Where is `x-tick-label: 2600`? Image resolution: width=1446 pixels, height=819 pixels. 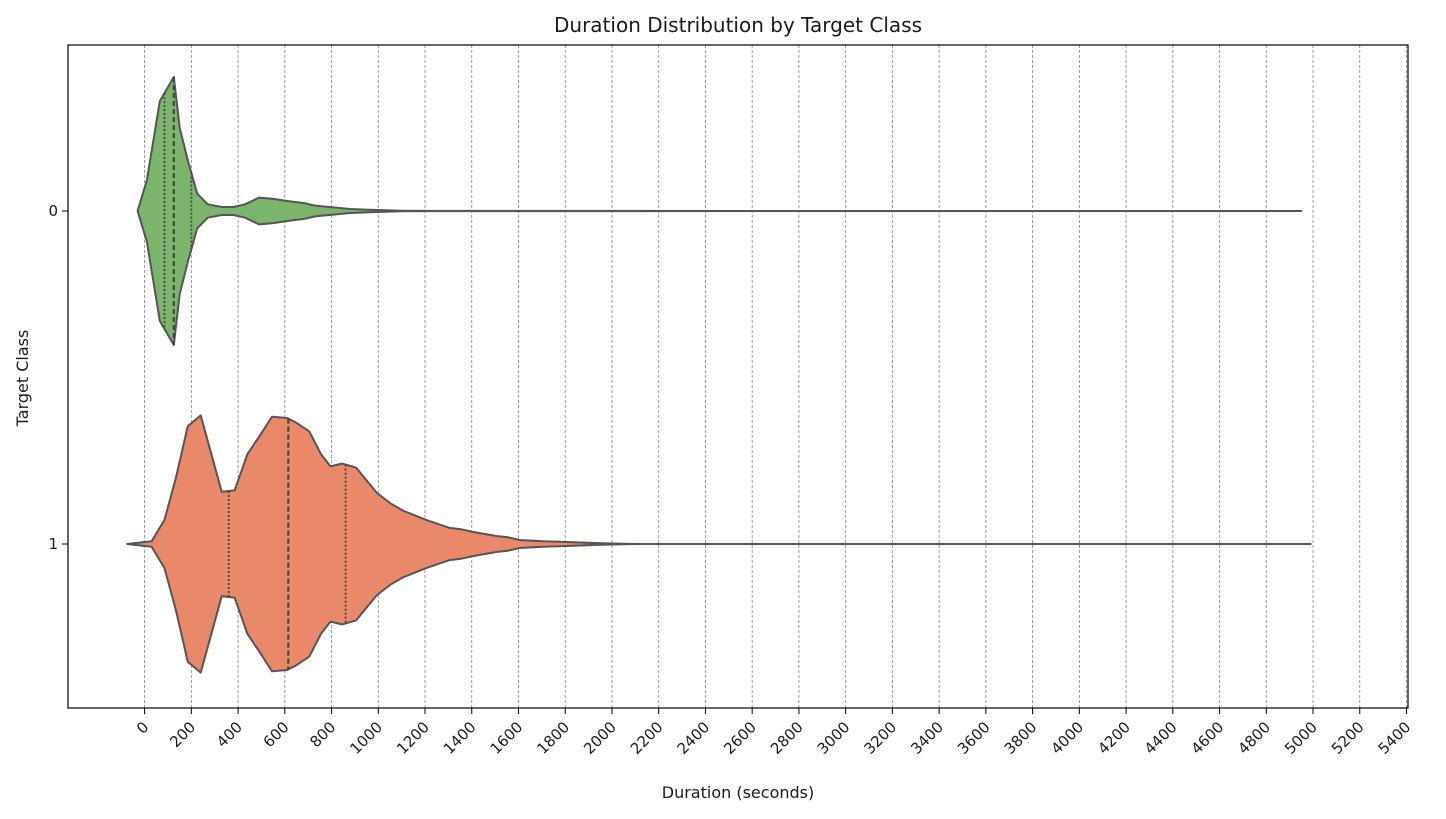 x-tick-label: 2600 is located at coordinates (740, 738).